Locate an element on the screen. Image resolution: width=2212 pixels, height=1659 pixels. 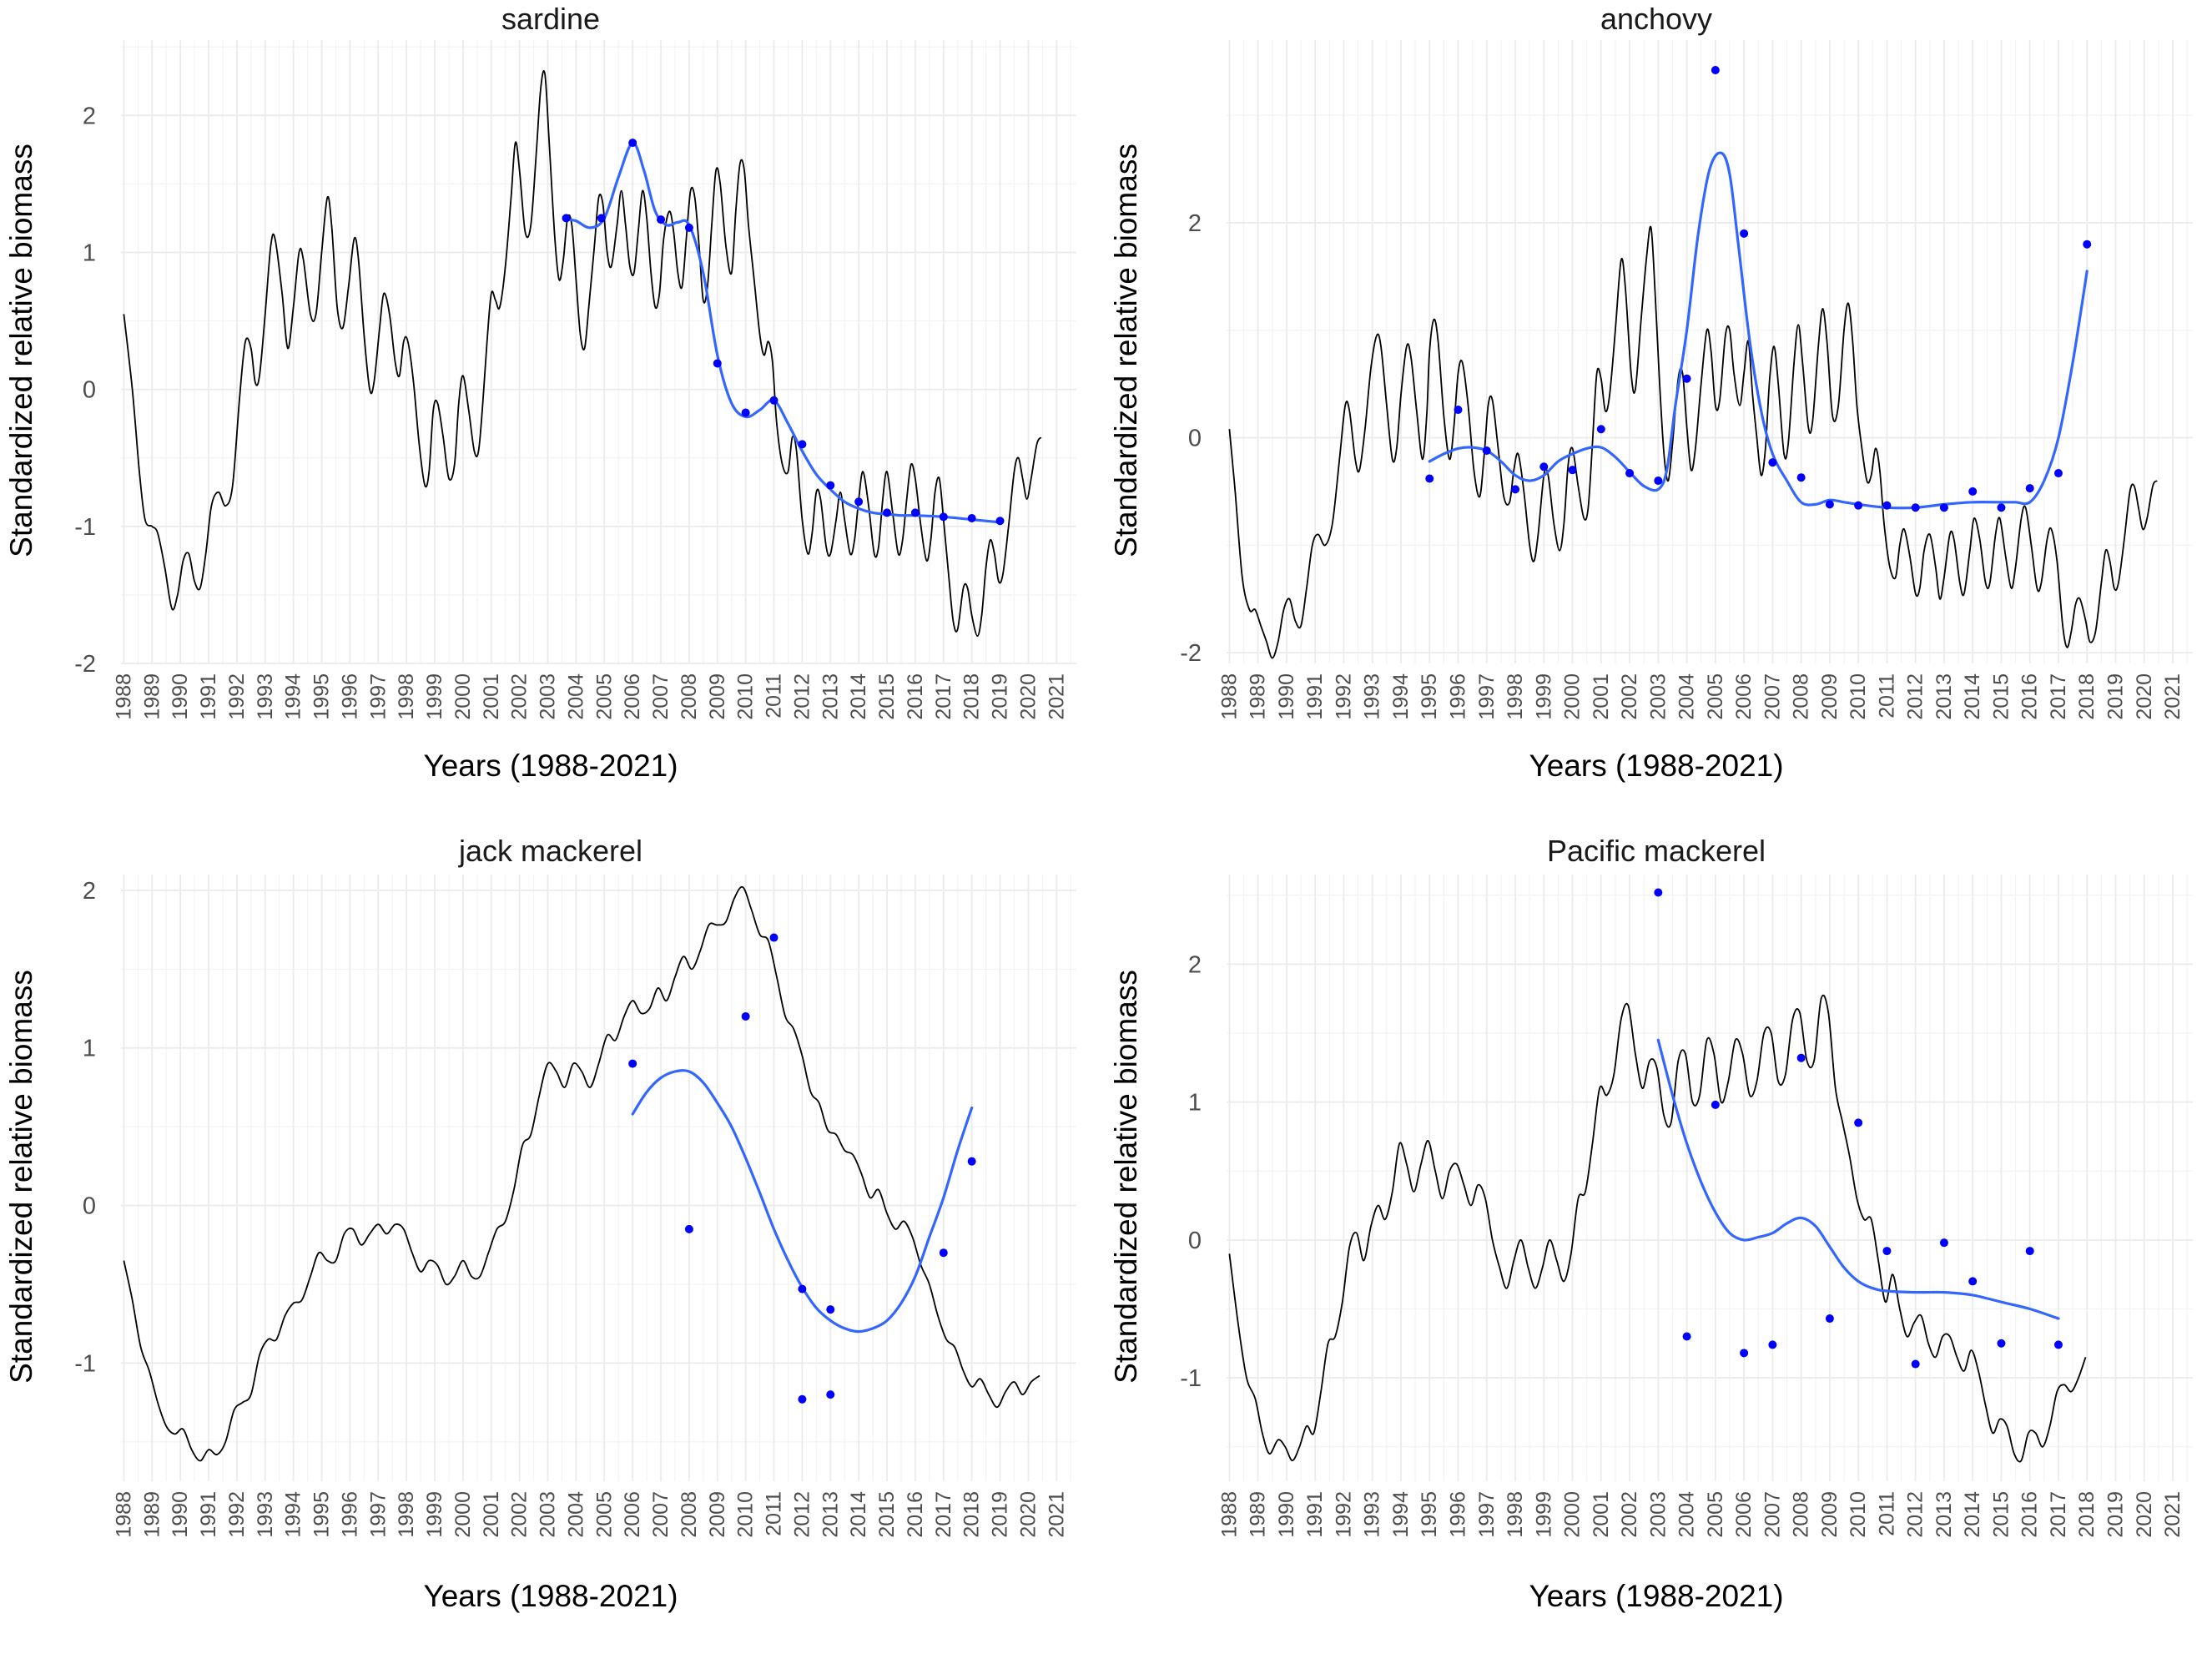
x-tick-label: 2019 is located at coordinates (1001, 696).